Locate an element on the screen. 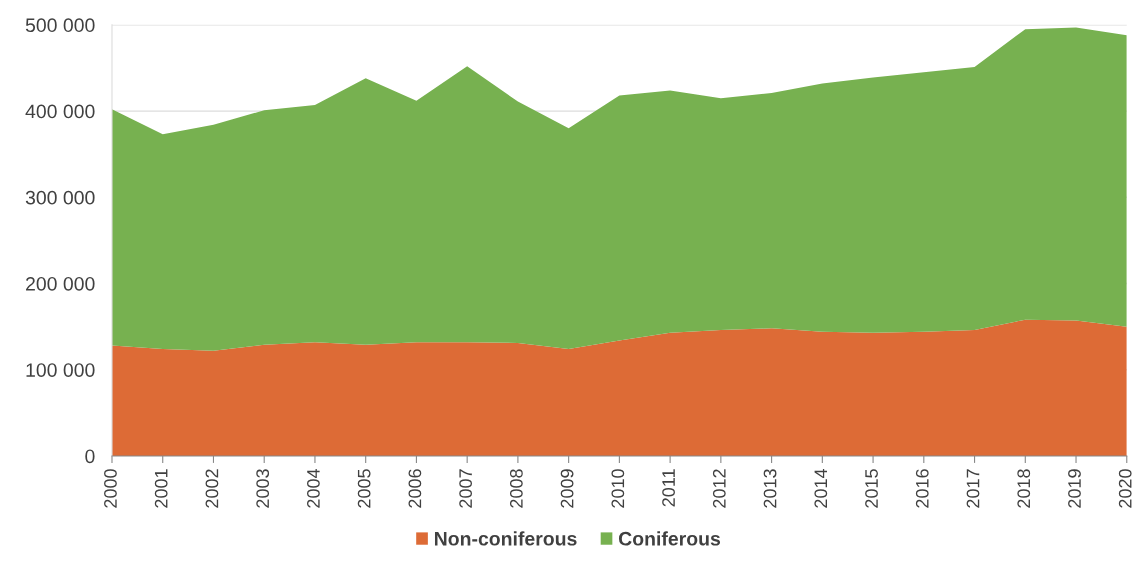  x-tick-label: 2015 is located at coordinates (871, 488).